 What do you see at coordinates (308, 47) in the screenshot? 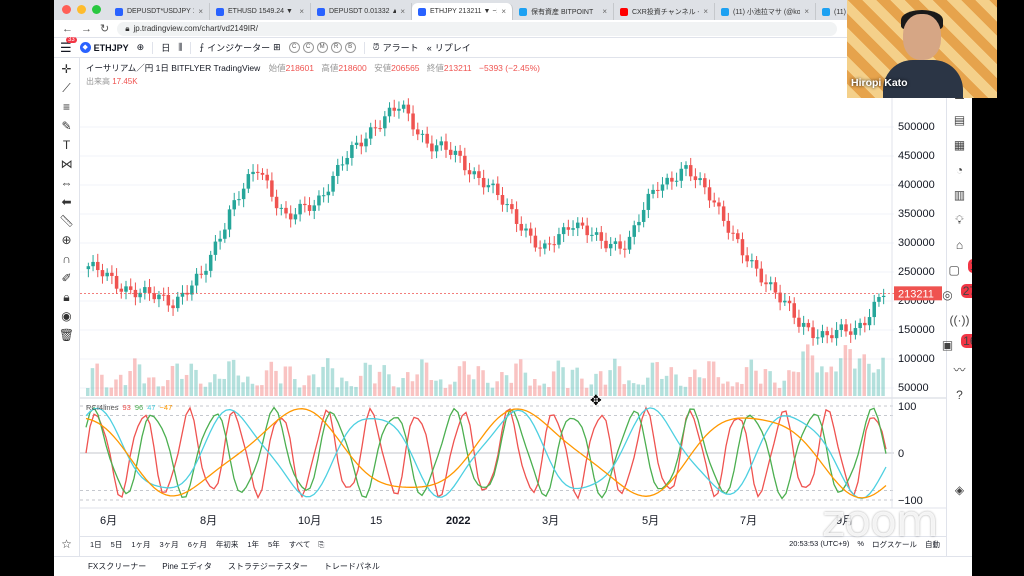
I see `compare-c2: C` at bounding box center [308, 47].